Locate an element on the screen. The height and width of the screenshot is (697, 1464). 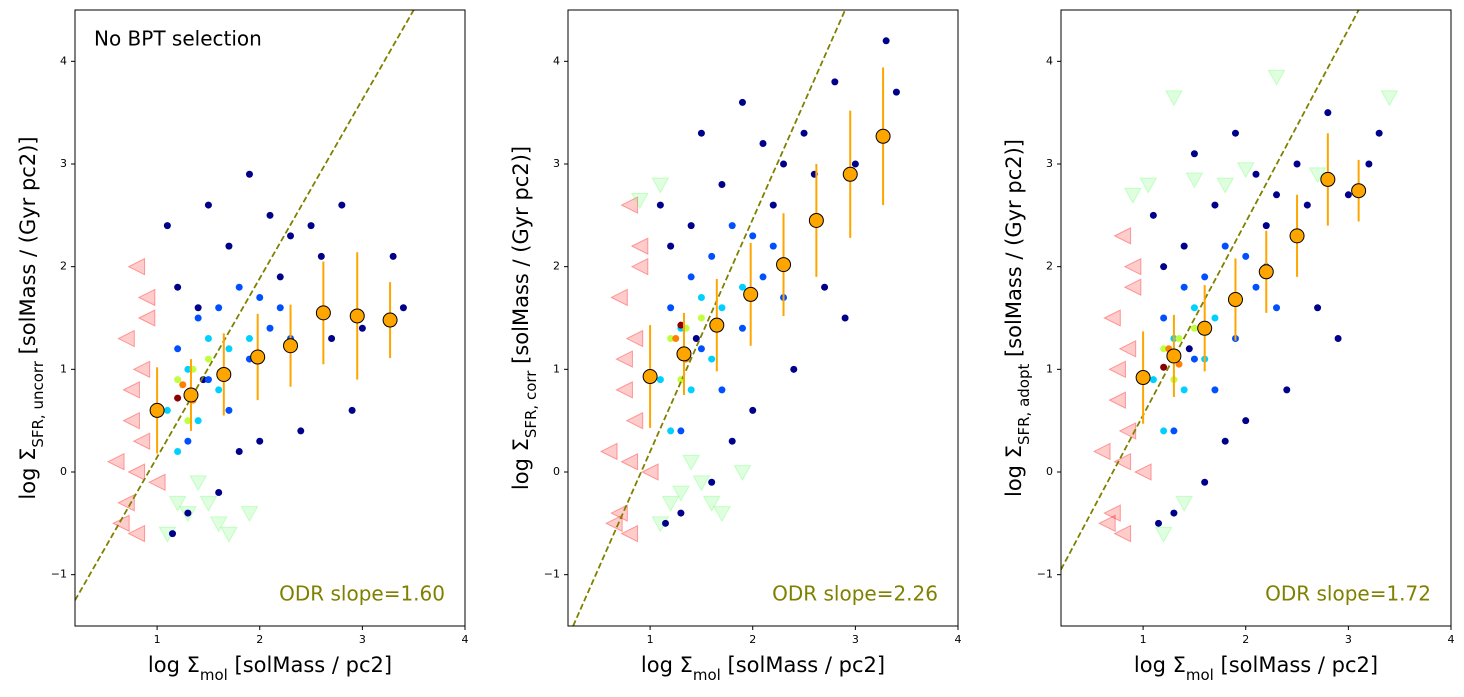
label-sub: mol is located at coordinates (707, 675).